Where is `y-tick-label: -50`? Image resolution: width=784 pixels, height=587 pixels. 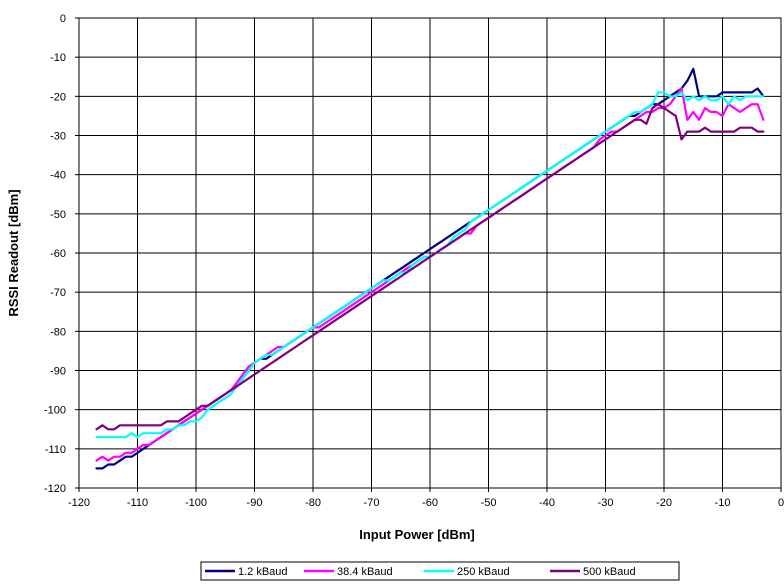 y-tick-label: -50 is located at coordinates (58, 215).